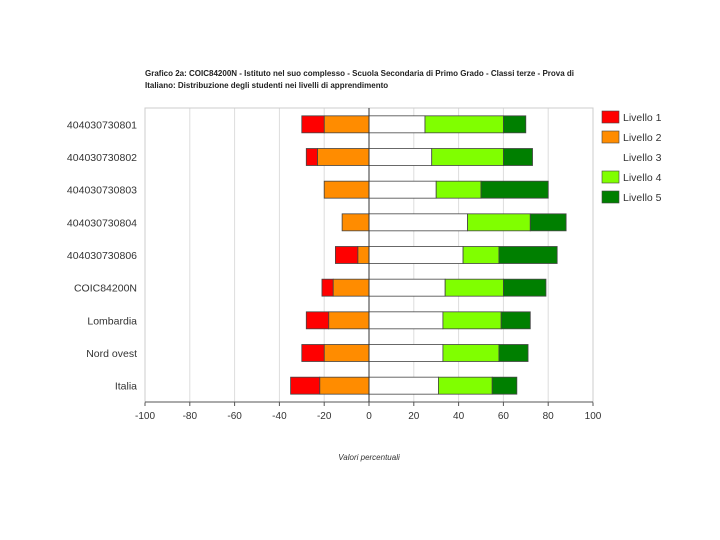 This screenshot has height=540, width=720. What do you see at coordinates (102, 256) in the screenshot?
I see `category-label: 404030730806` at bounding box center [102, 256].